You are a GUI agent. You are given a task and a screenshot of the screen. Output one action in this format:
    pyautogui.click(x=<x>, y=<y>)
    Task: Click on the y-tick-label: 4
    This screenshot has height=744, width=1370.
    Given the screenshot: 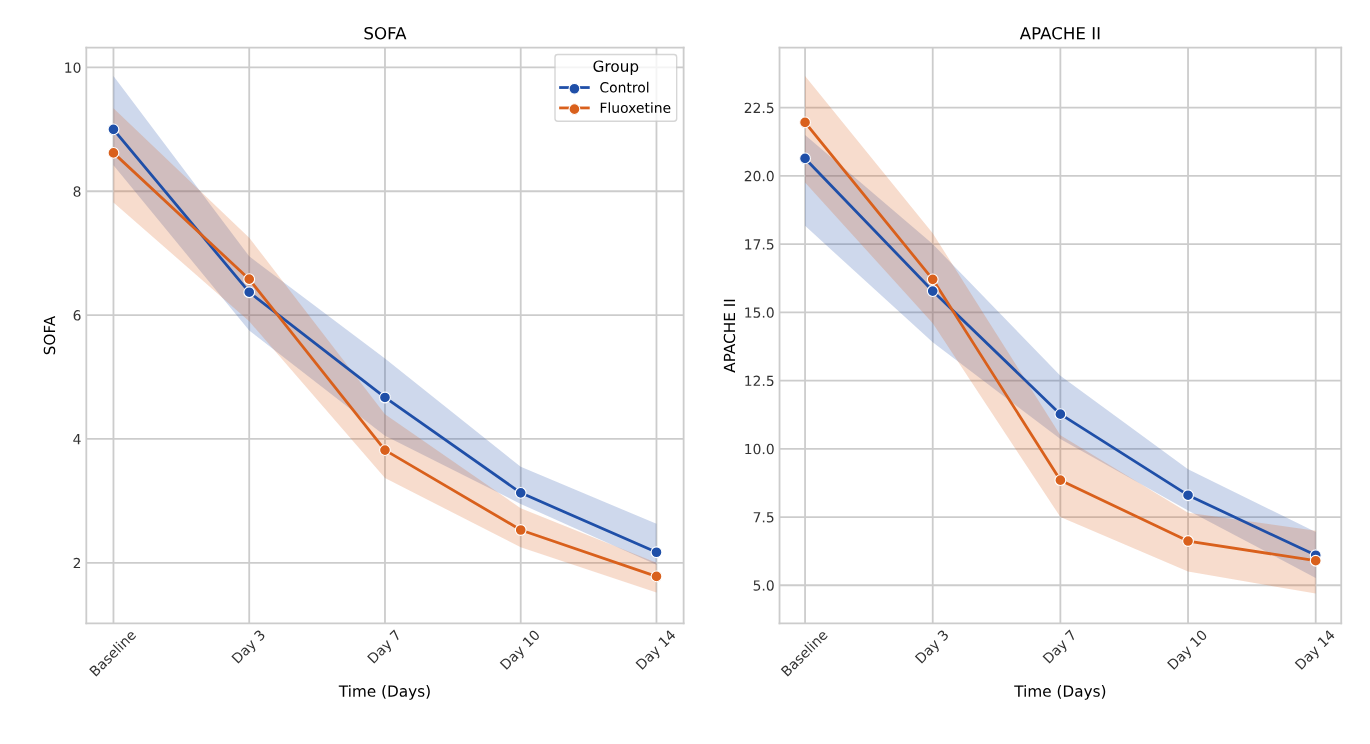 What is the action you would take?
    pyautogui.click(x=77, y=439)
    